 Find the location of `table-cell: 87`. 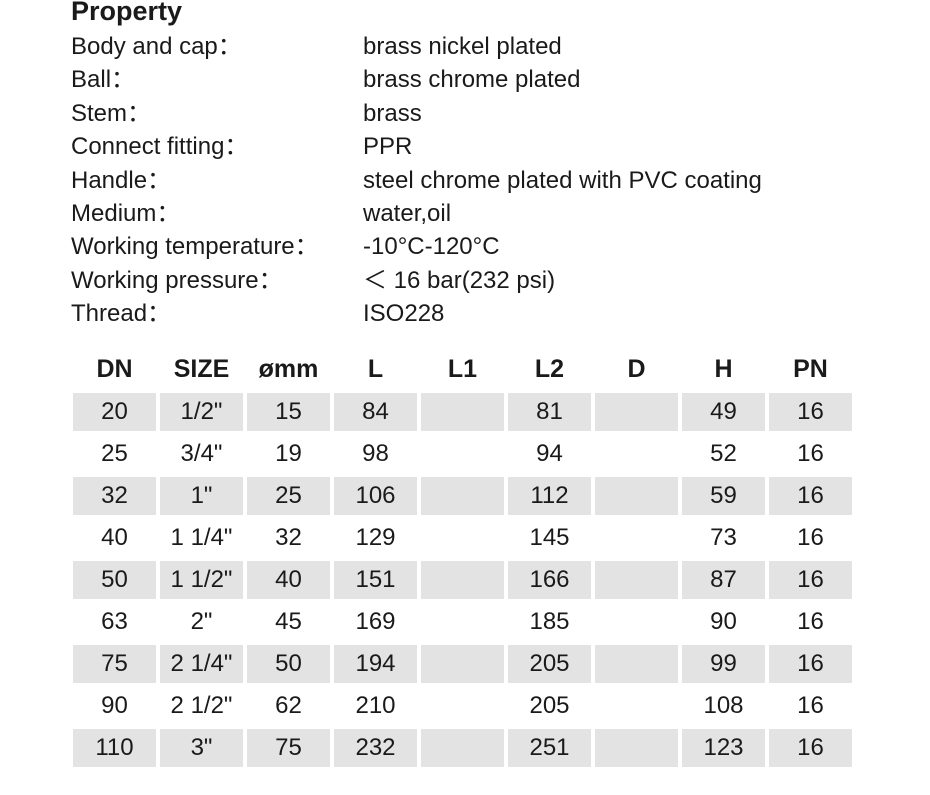

table-cell: 87 is located at coordinates (723, 580).